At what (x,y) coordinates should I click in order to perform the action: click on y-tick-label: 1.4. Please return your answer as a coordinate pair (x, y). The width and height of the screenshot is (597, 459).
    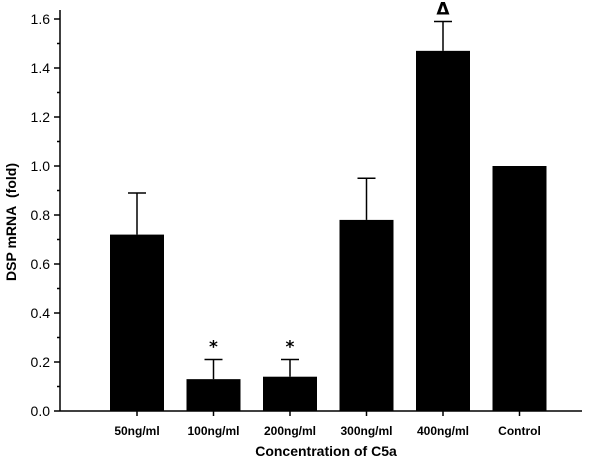
    Looking at the image, I should click on (41, 68).